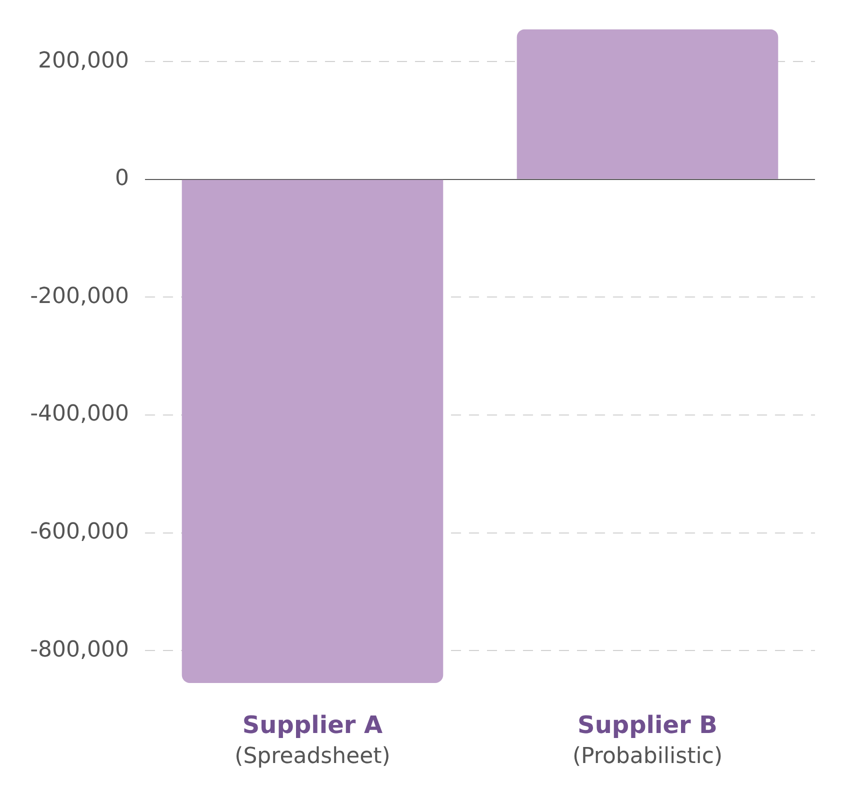  I want to click on y-tick-label: 0, so click(122, 179).